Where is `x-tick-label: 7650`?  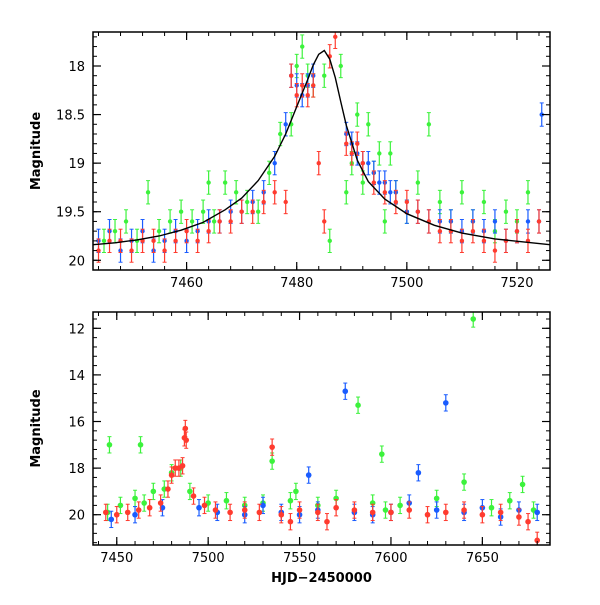 x-tick-label: 7650 is located at coordinates (482, 558).